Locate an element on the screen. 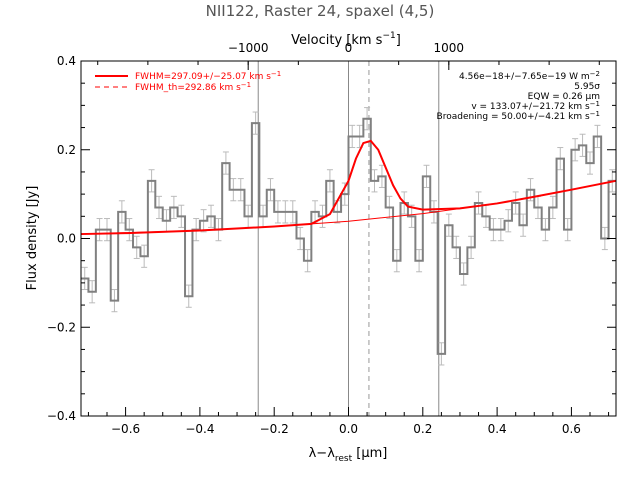  x-tick-label: −0.2 is located at coordinates (274, 429).